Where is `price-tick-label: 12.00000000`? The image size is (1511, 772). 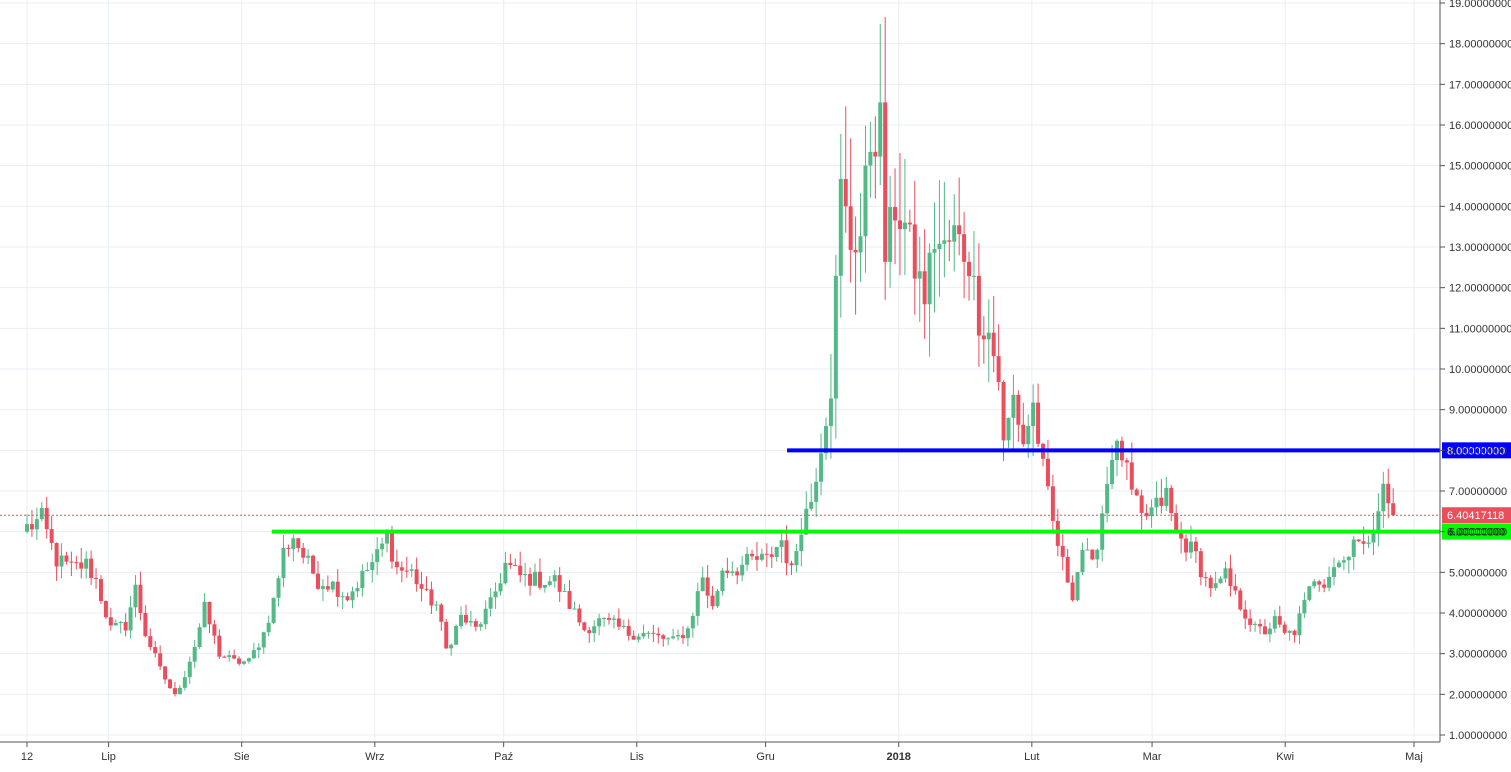
price-tick-label: 12.00000000 is located at coordinates (1480, 289).